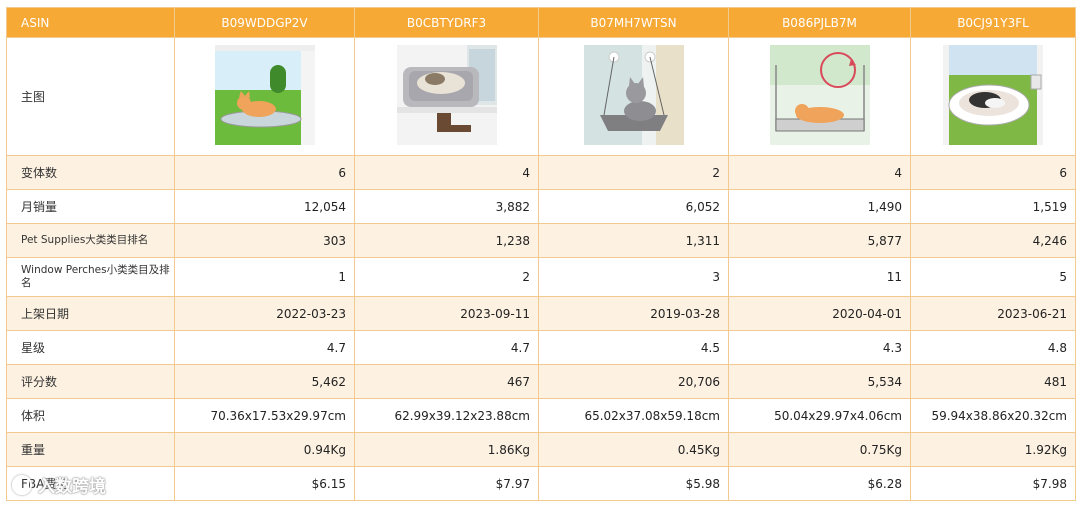 Image resolution: width=1080 pixels, height=505 pixels. What do you see at coordinates (90, 22) in the screenshot?
I see `header-asin-label: ASIN` at bounding box center [90, 22].